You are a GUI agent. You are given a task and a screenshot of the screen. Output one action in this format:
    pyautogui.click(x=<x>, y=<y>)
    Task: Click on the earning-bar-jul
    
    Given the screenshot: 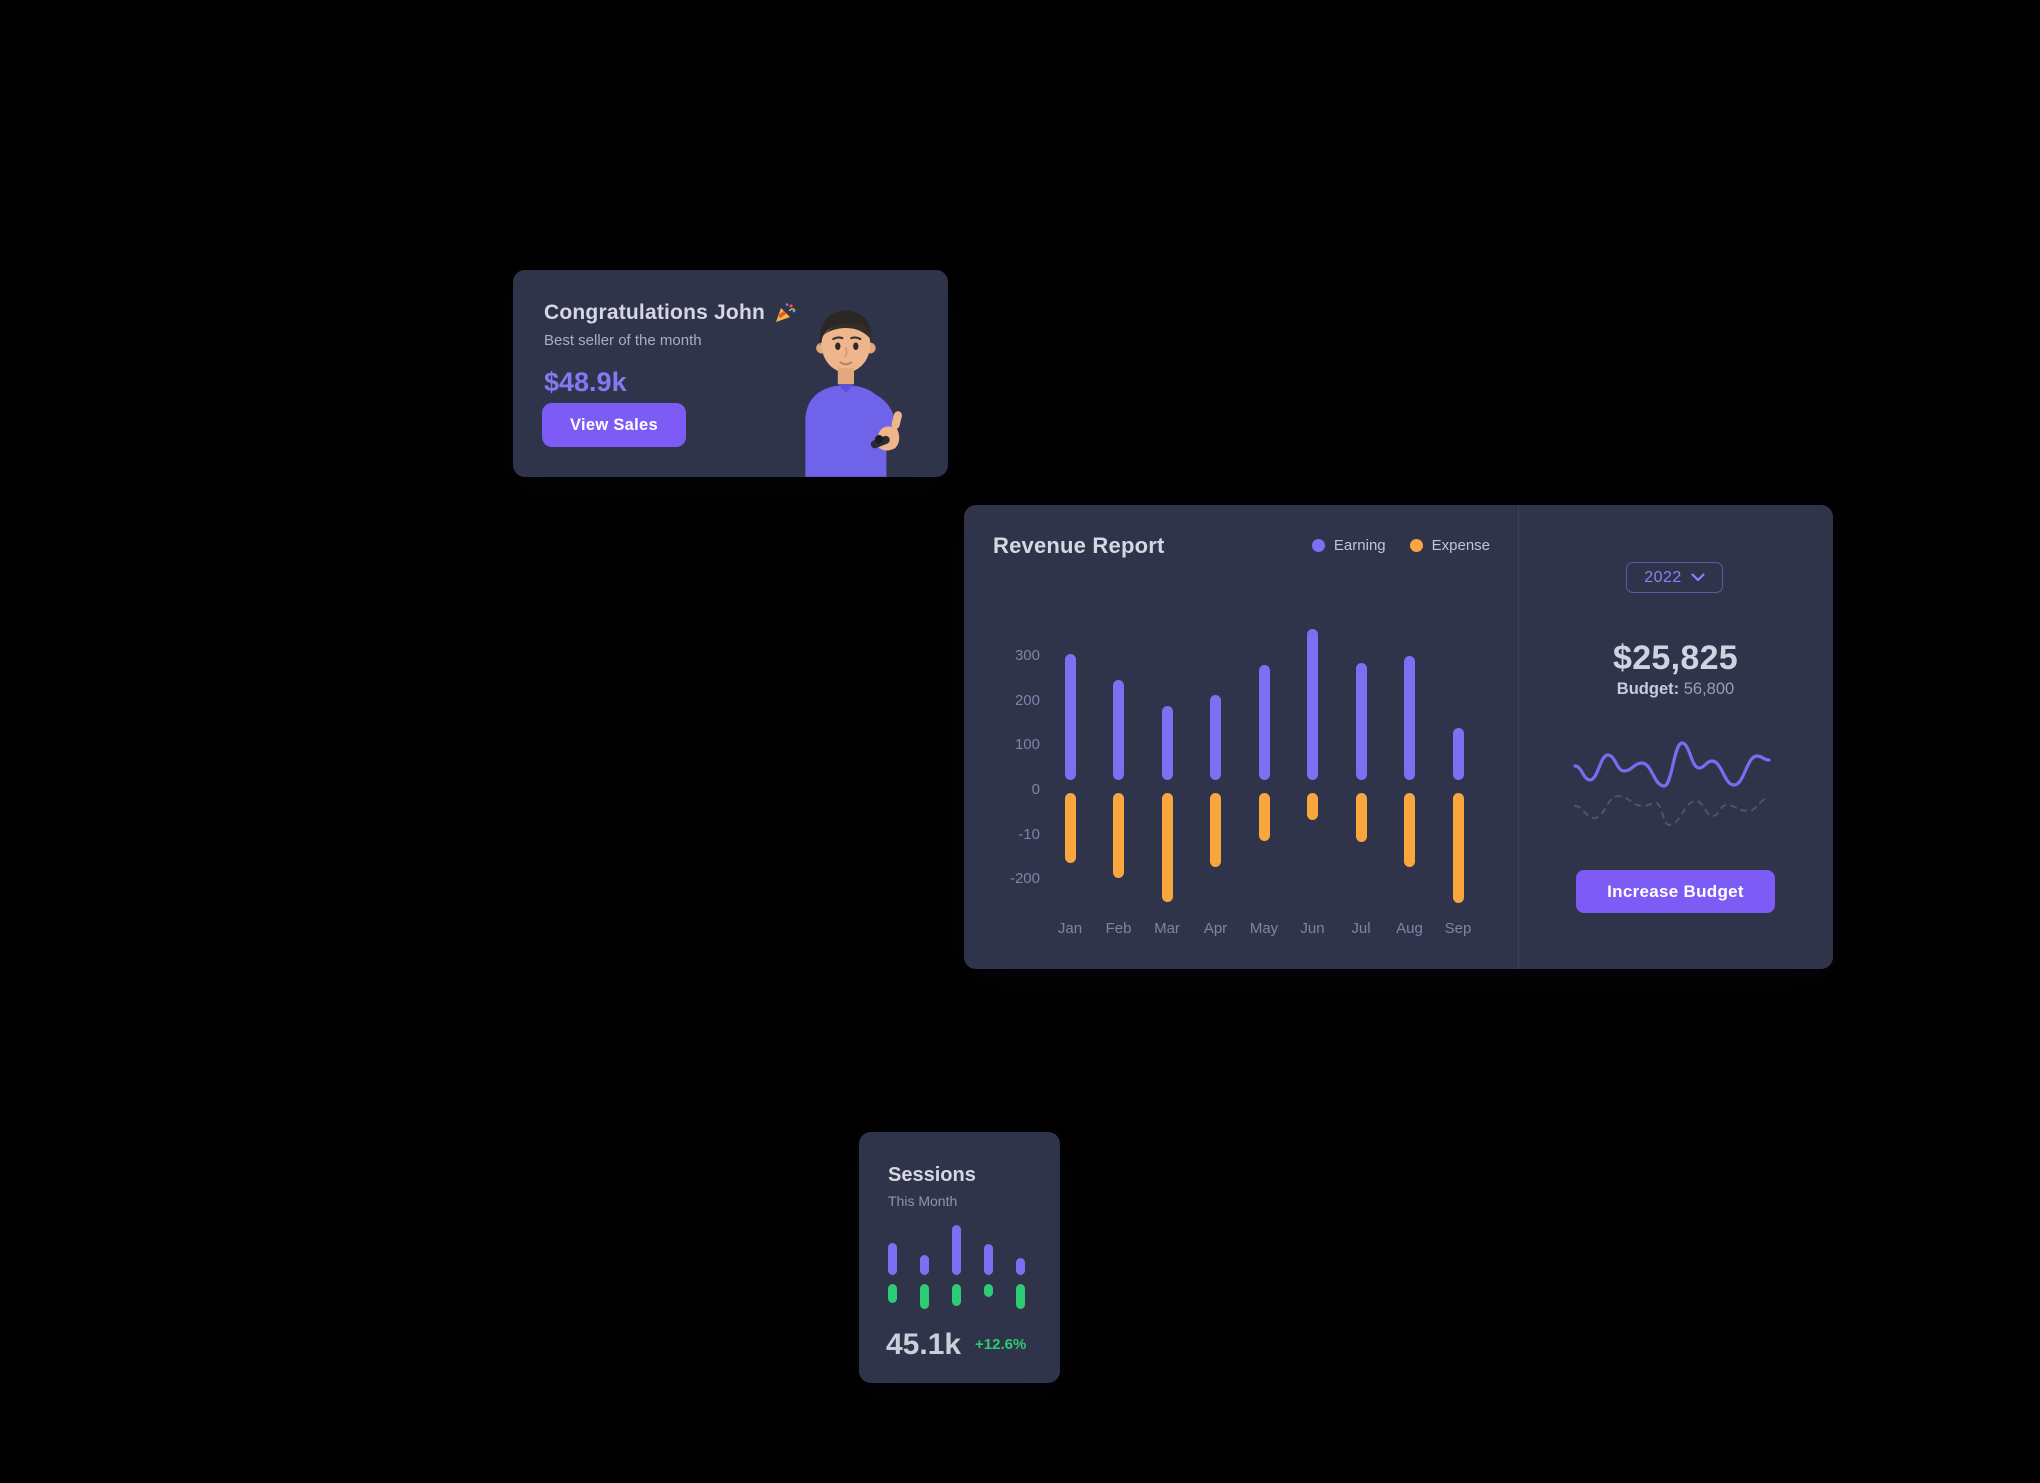 What is the action you would take?
    pyautogui.click(x=1361, y=721)
    